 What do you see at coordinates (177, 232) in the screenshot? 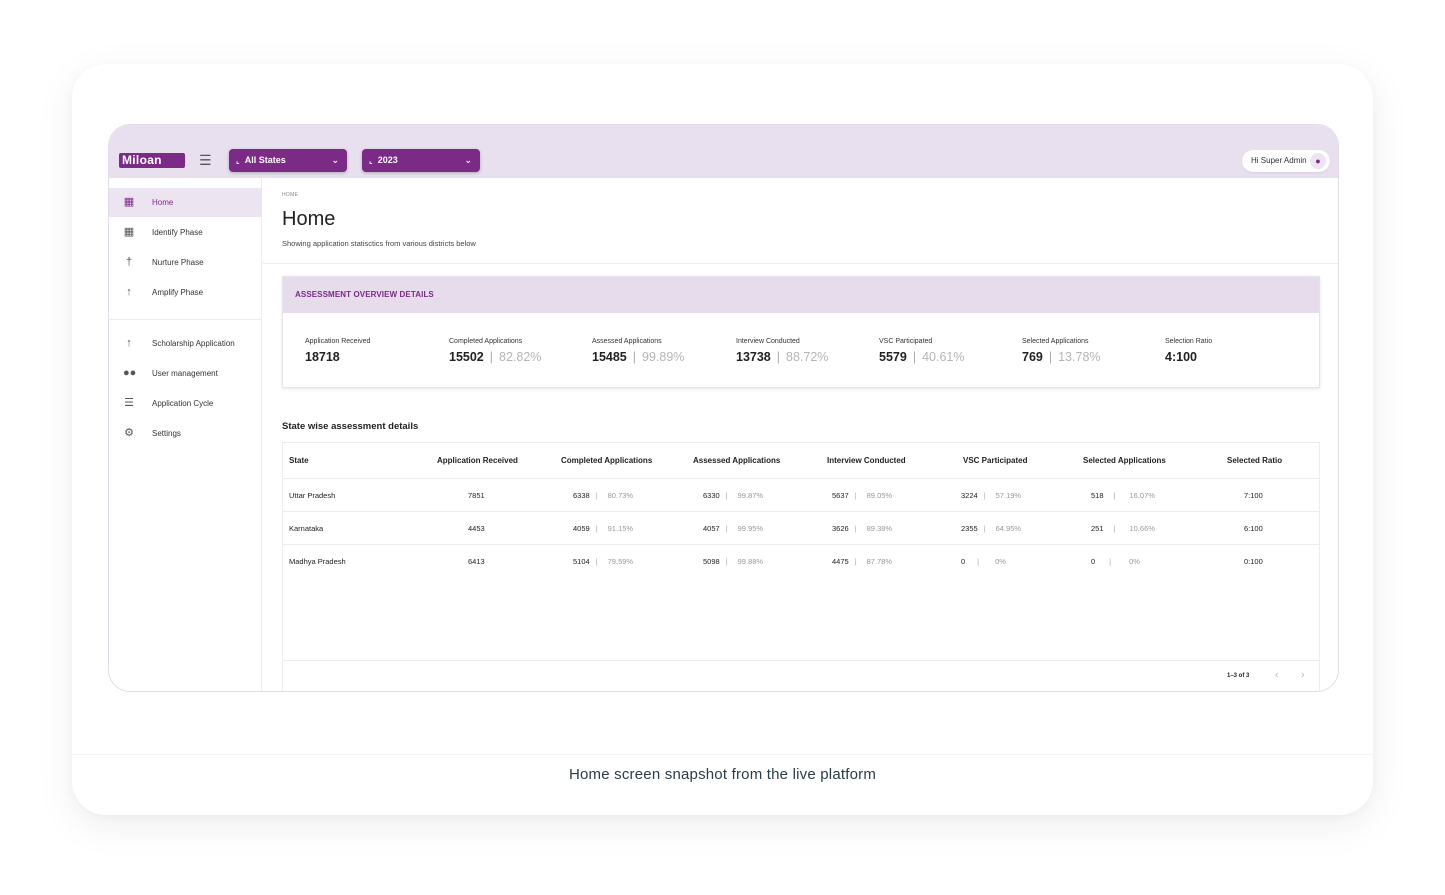
I see `sidebar-item-label: Identify Phase` at bounding box center [177, 232].